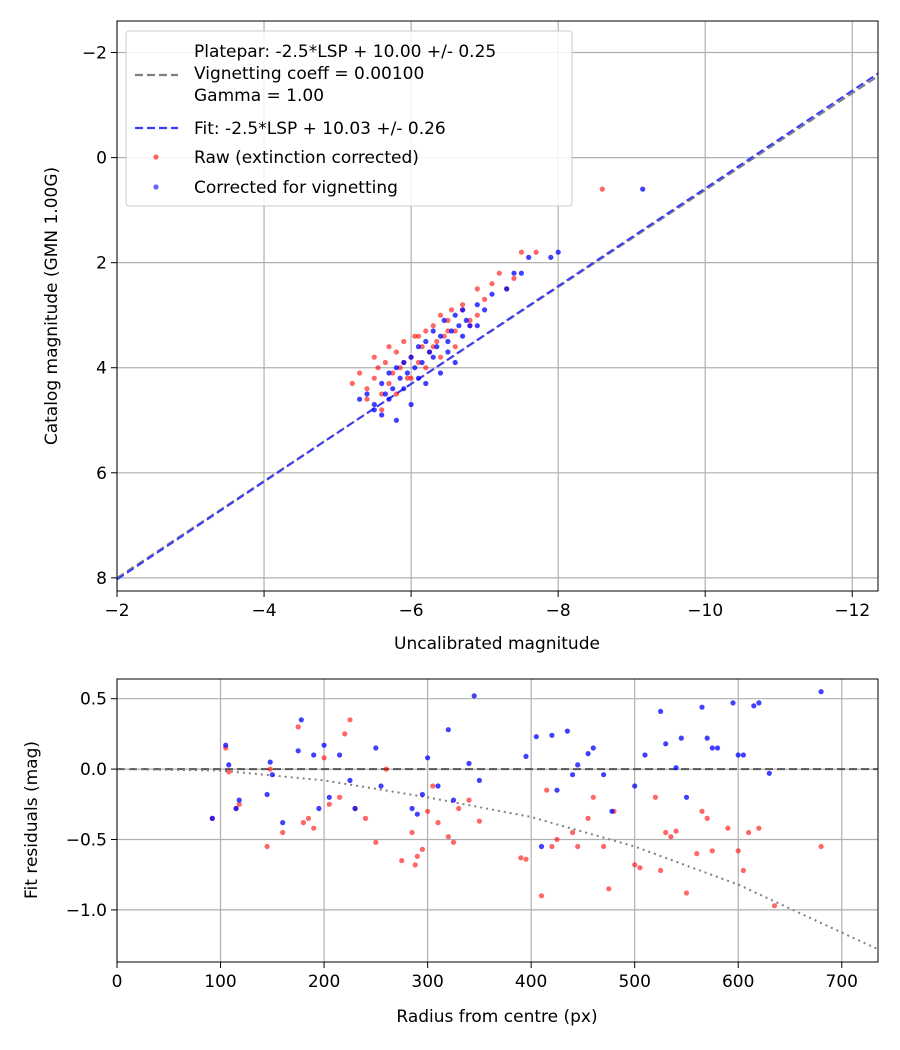 The image size is (900, 1050). Describe the element at coordinates (427, 982) in the screenshot. I see `bot-x-tick-label: 300` at that location.